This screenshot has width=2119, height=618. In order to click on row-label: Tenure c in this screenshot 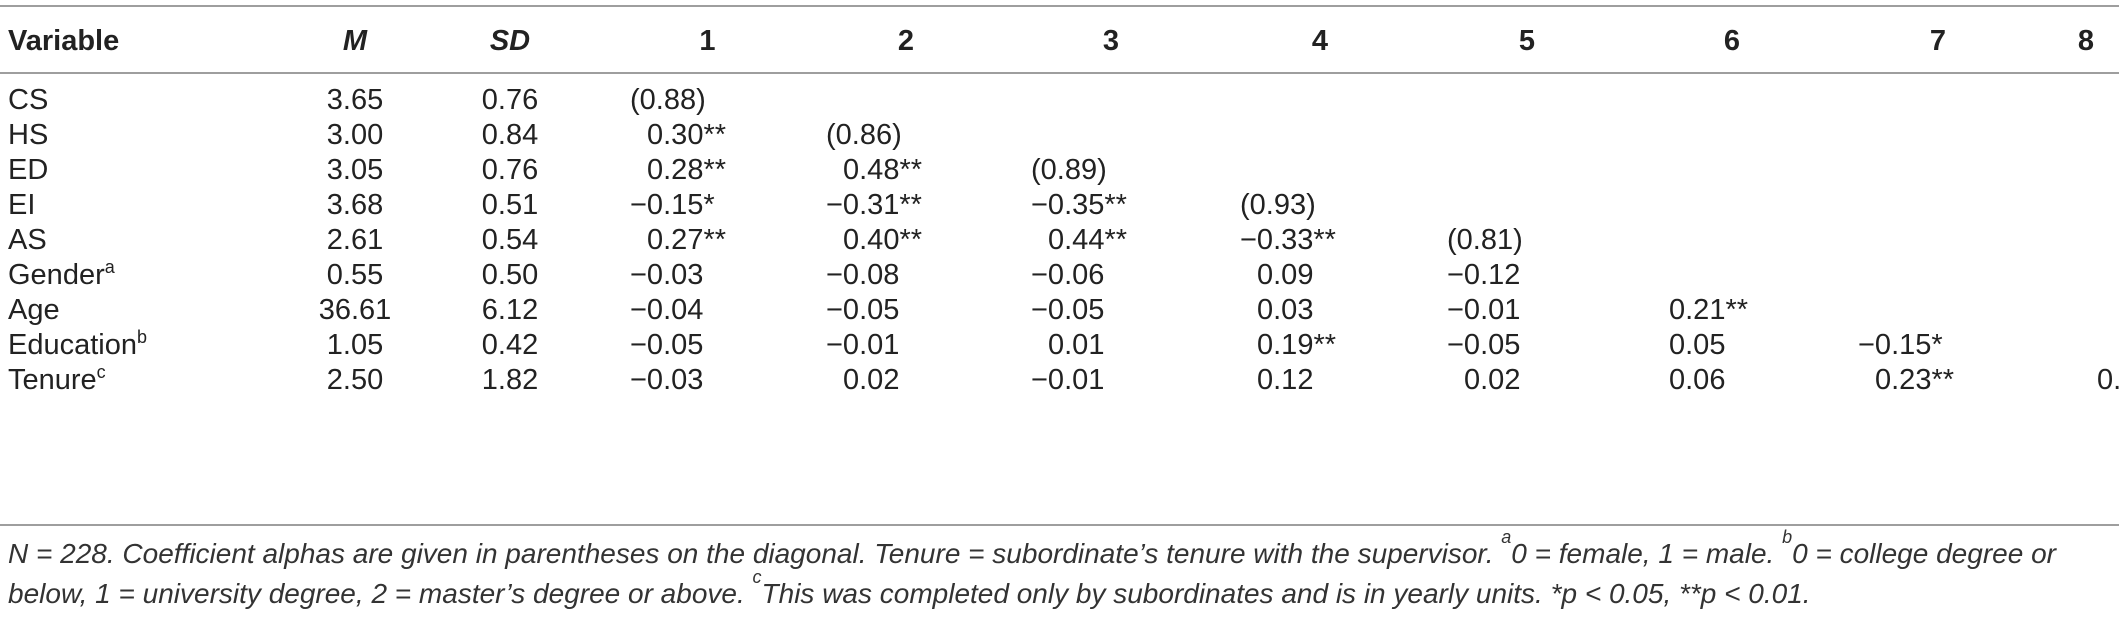, I will do `click(57, 379)`.